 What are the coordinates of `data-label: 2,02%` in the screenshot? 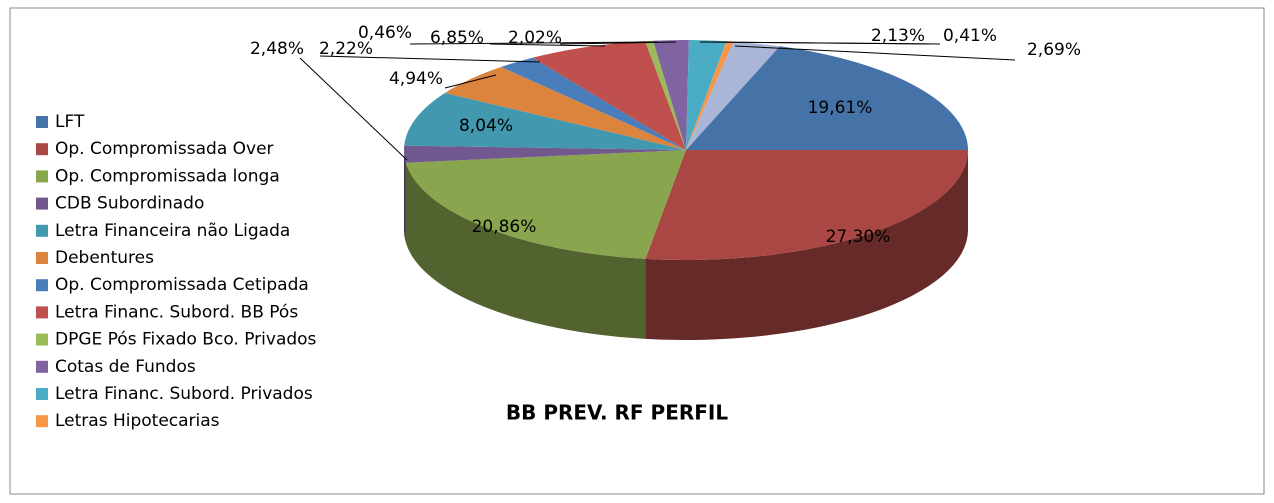 It's located at (535, 38).